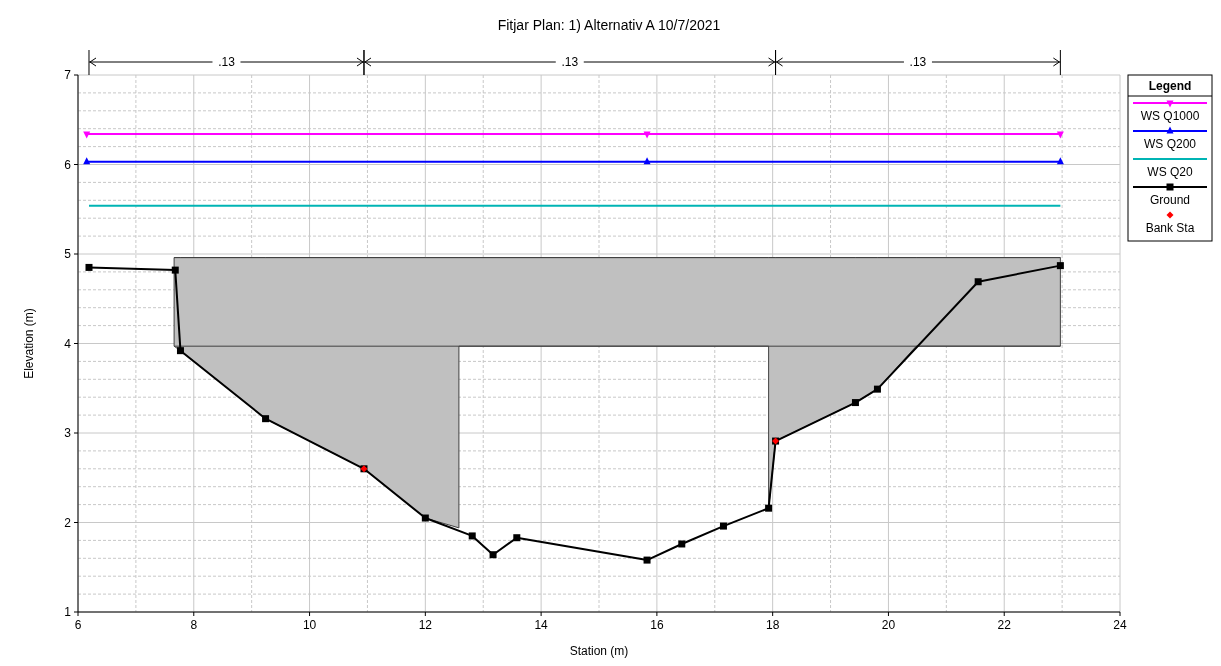 Image resolution: width=1221 pixels, height=666 pixels. I want to click on y-tick-label: 2, so click(68, 522).